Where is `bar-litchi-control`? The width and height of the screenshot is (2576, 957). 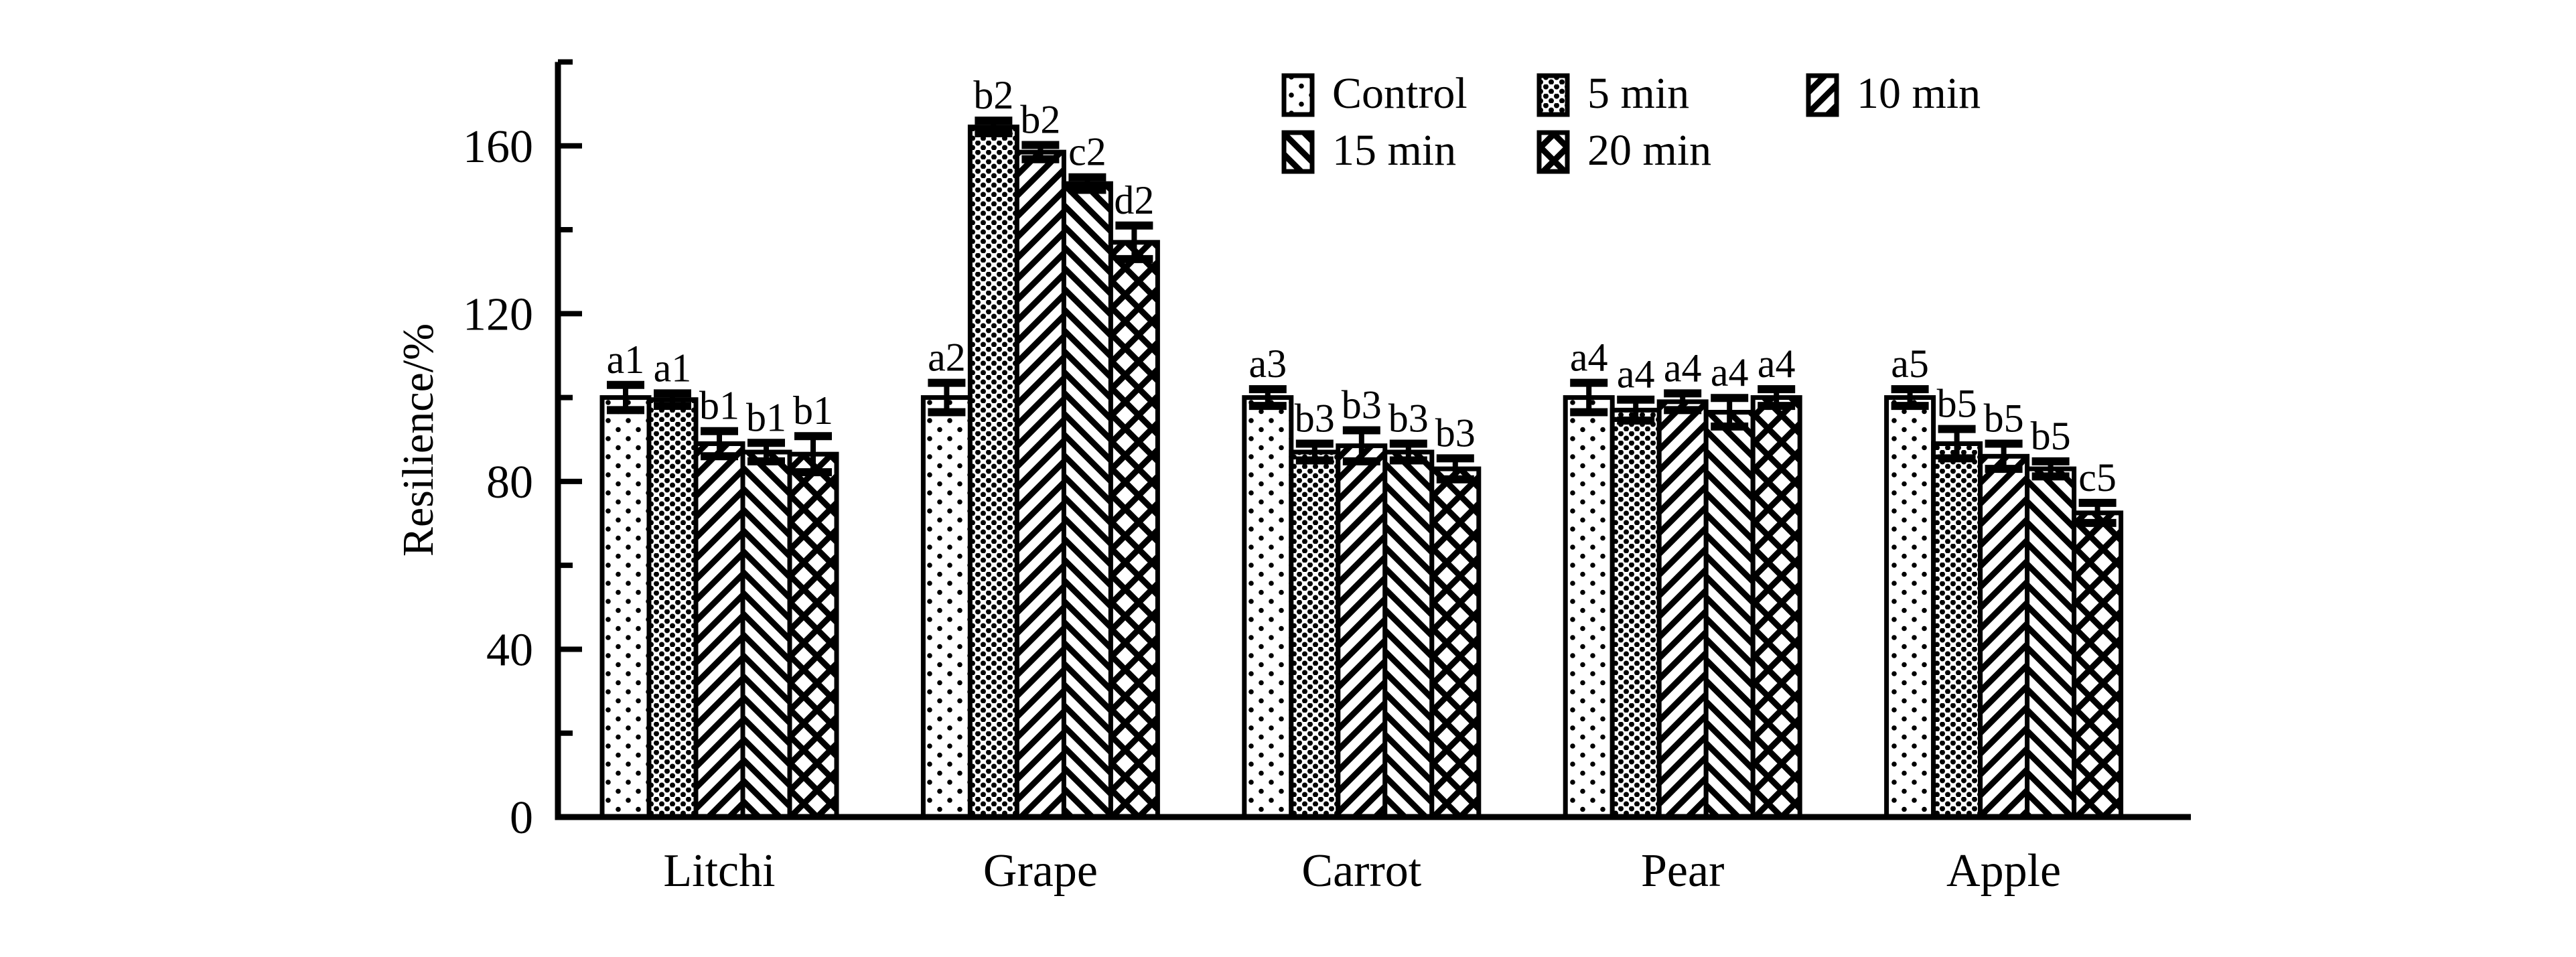
bar-litchi-control is located at coordinates (625, 607).